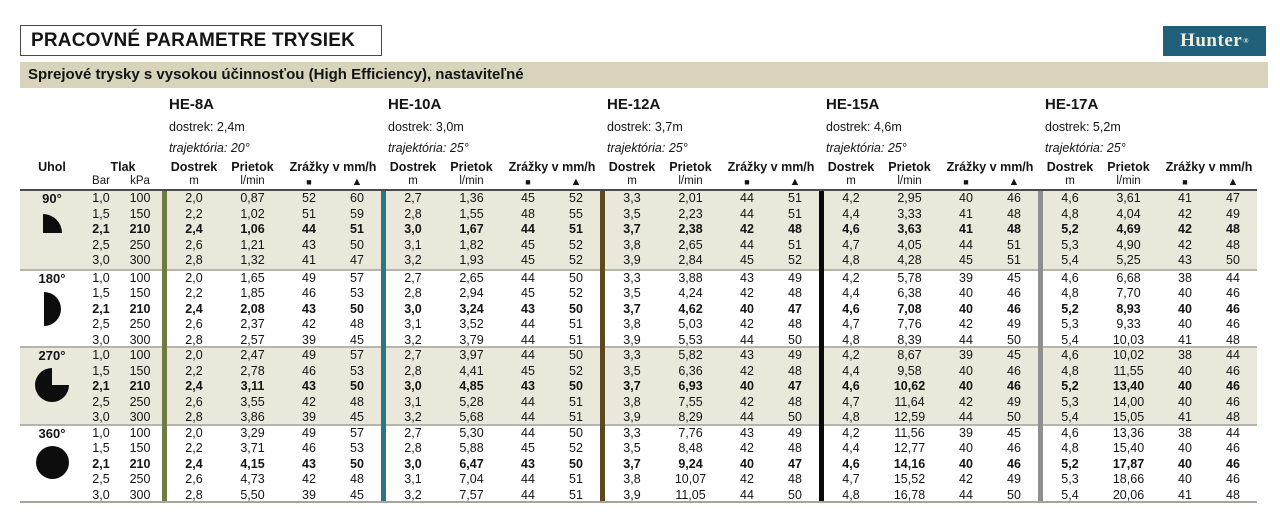 The width and height of the screenshot is (1280, 513). I want to click on cell-prietok: 10,03, so click(1128, 339).